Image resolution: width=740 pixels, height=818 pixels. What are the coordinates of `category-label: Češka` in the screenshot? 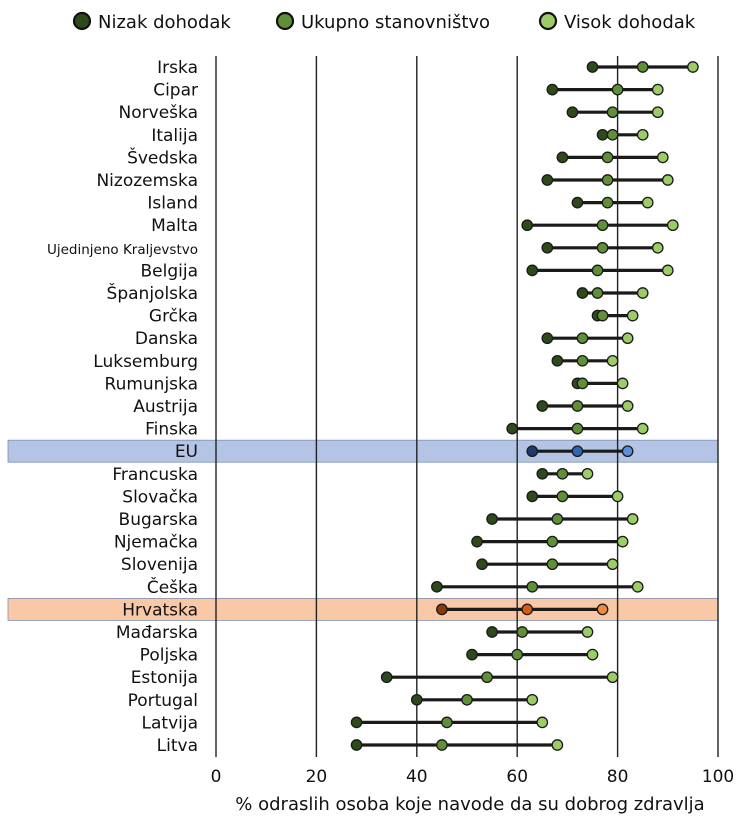 It's located at (172, 587).